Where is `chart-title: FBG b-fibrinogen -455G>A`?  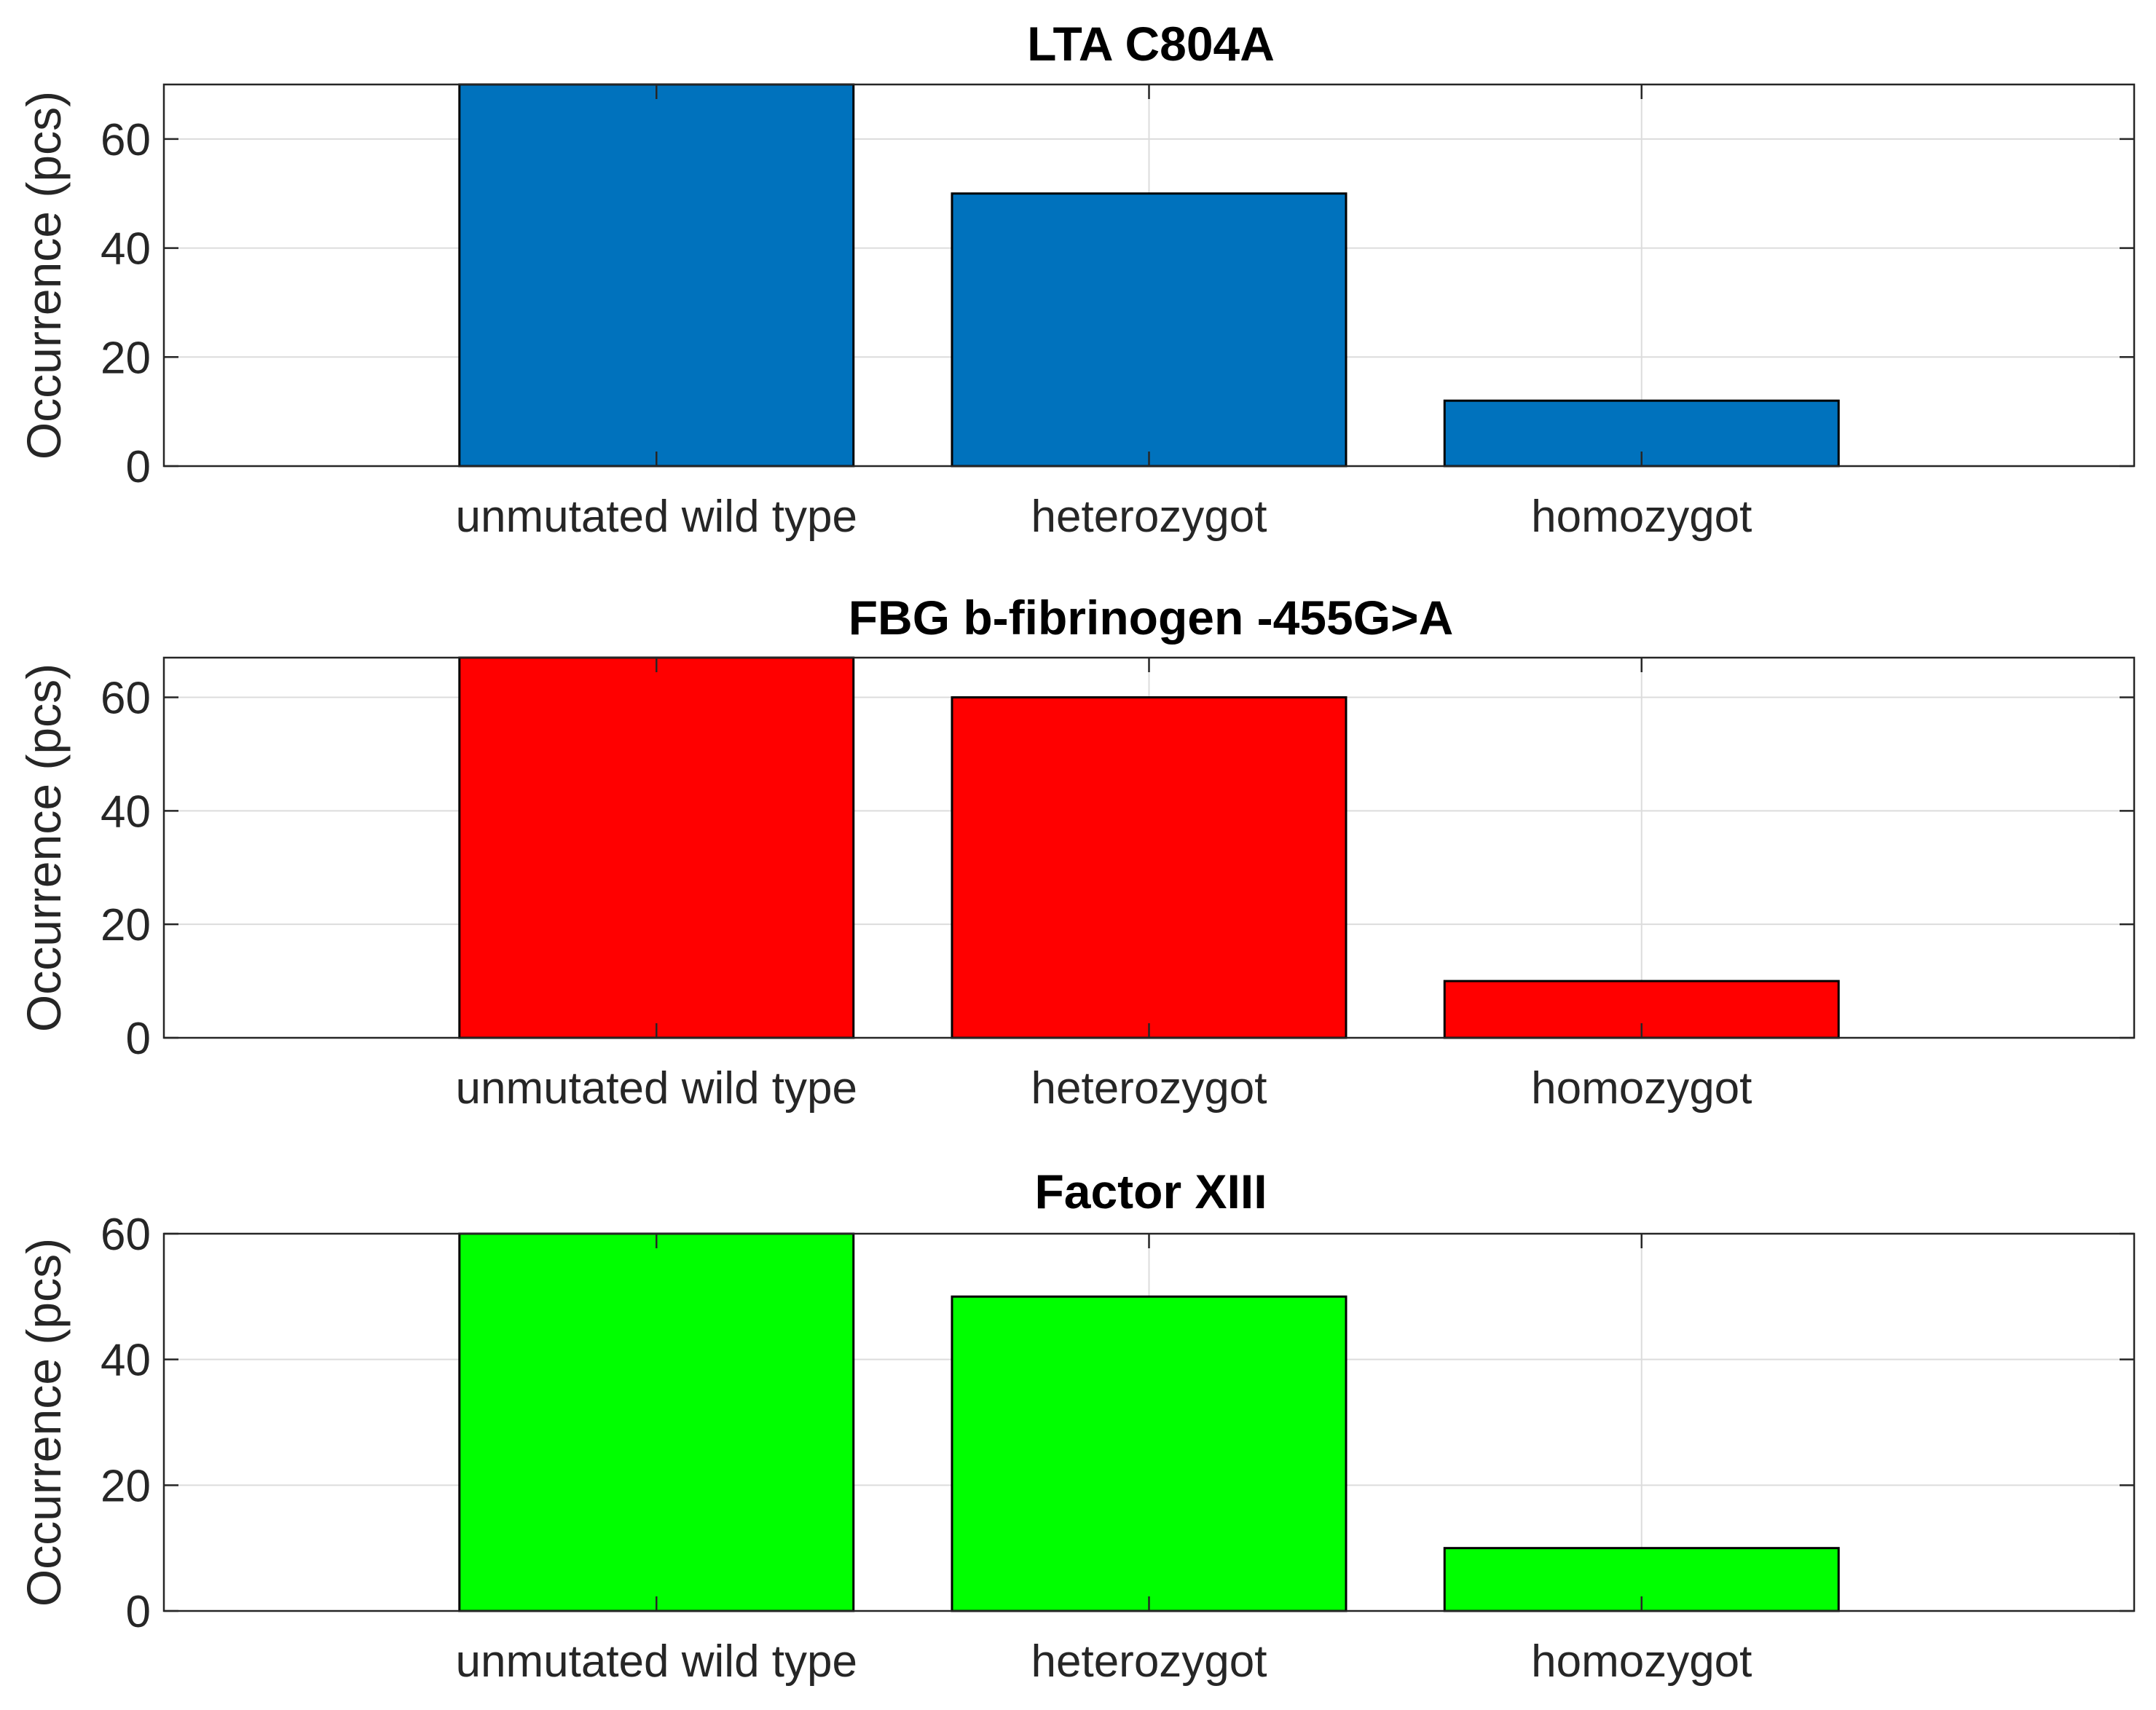 chart-title: FBG b-fibrinogen -455G>A is located at coordinates (1151, 618).